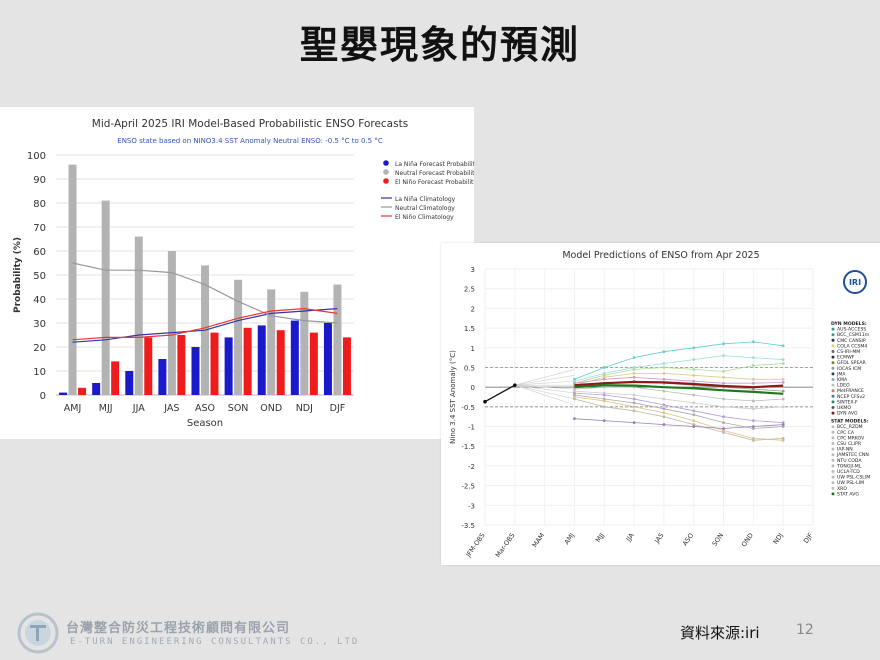 The height and width of the screenshot is (660, 880). I want to click on neutral-climatology-line, so click(205, 293).